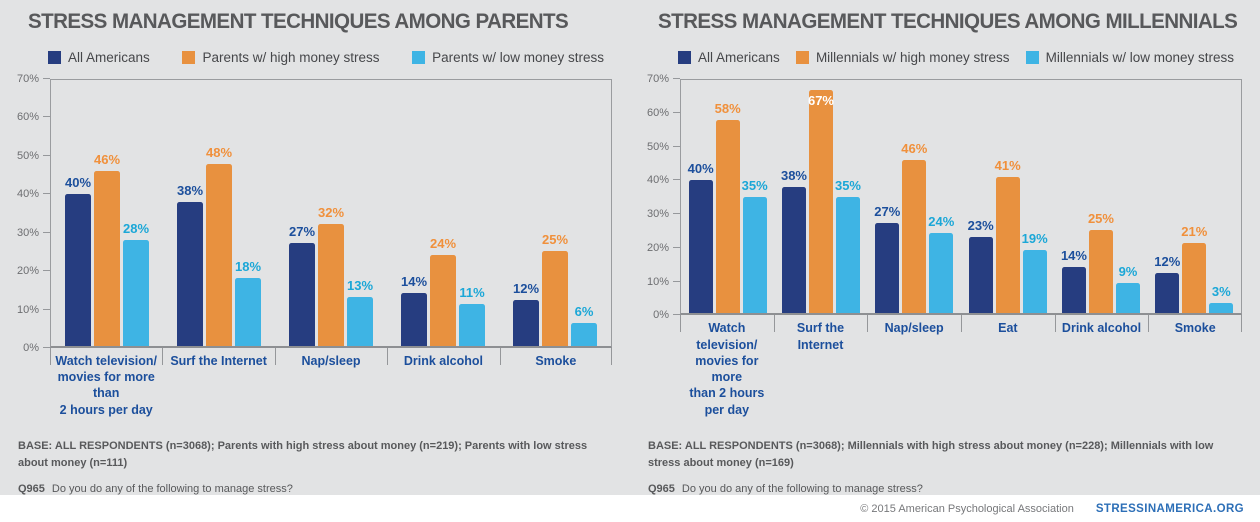 This screenshot has width=1260, height=522. Describe the element at coordinates (657, 281) in the screenshot. I see `y-tick-label: 10%` at that location.